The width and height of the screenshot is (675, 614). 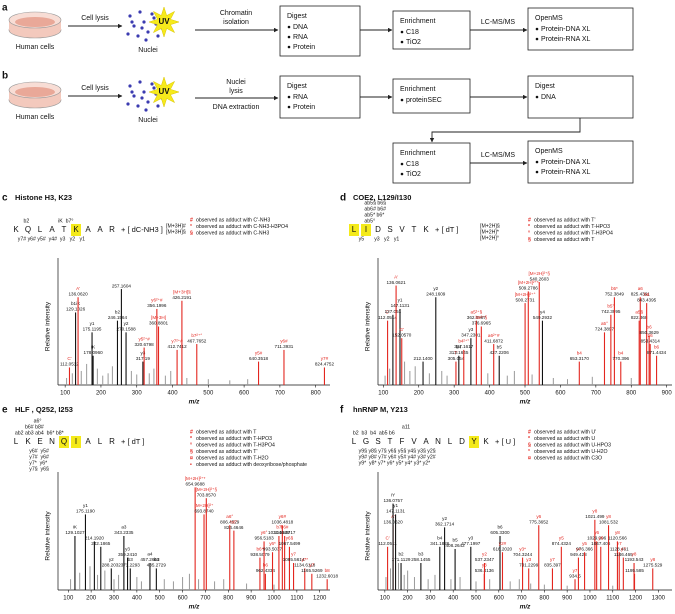 I want to click on dish-cells, so click(x=35, y=92).